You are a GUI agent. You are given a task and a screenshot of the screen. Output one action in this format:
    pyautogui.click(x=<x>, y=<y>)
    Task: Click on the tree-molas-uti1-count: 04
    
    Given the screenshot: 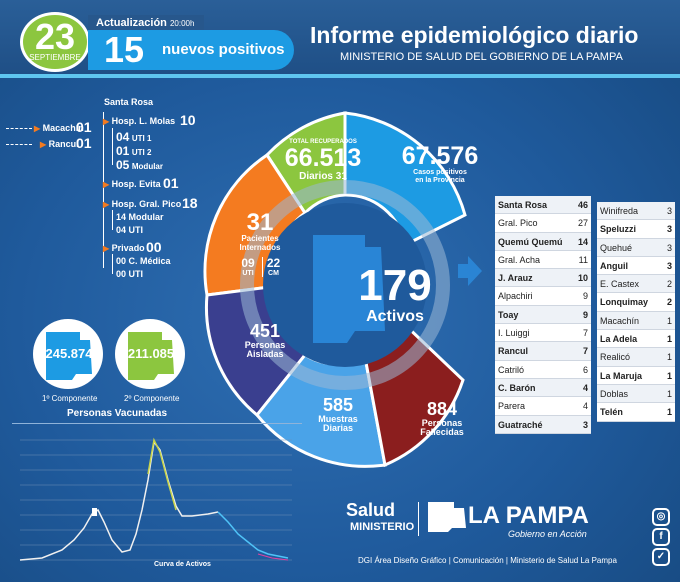 What is the action you would take?
    pyautogui.click(x=123, y=137)
    